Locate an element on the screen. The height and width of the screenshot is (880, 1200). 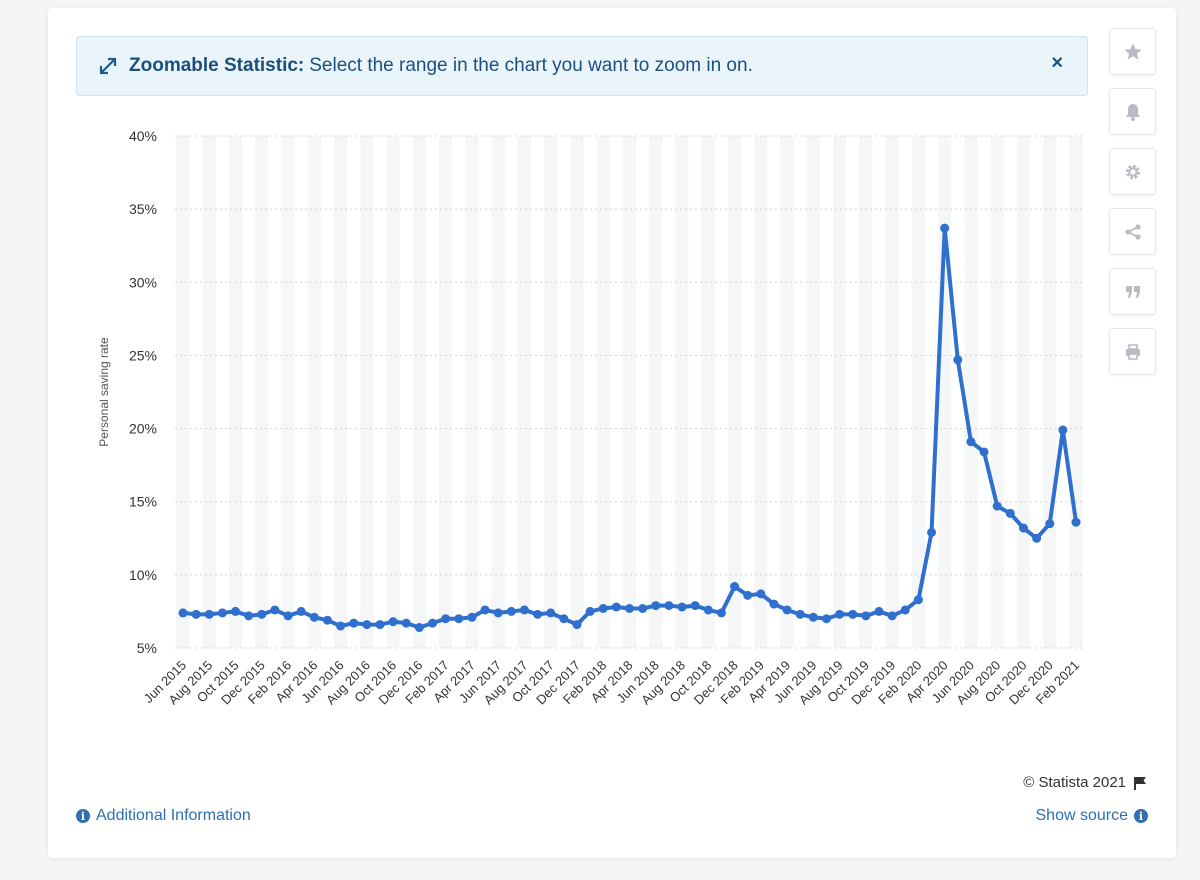
share-icon is located at coordinates (1132, 231).